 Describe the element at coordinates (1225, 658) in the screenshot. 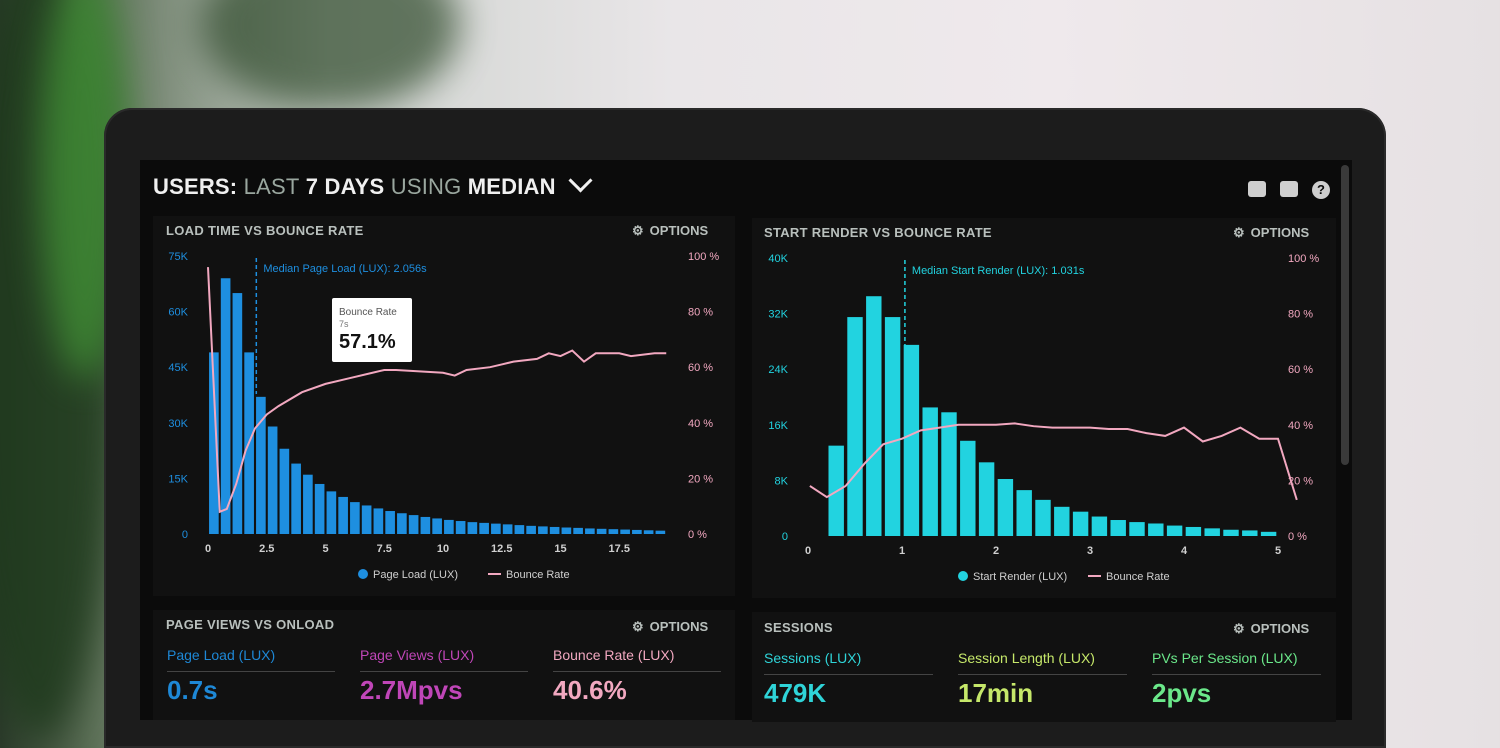

I see `sessions-kpi-label: PVs Per Session (LUX)` at that location.